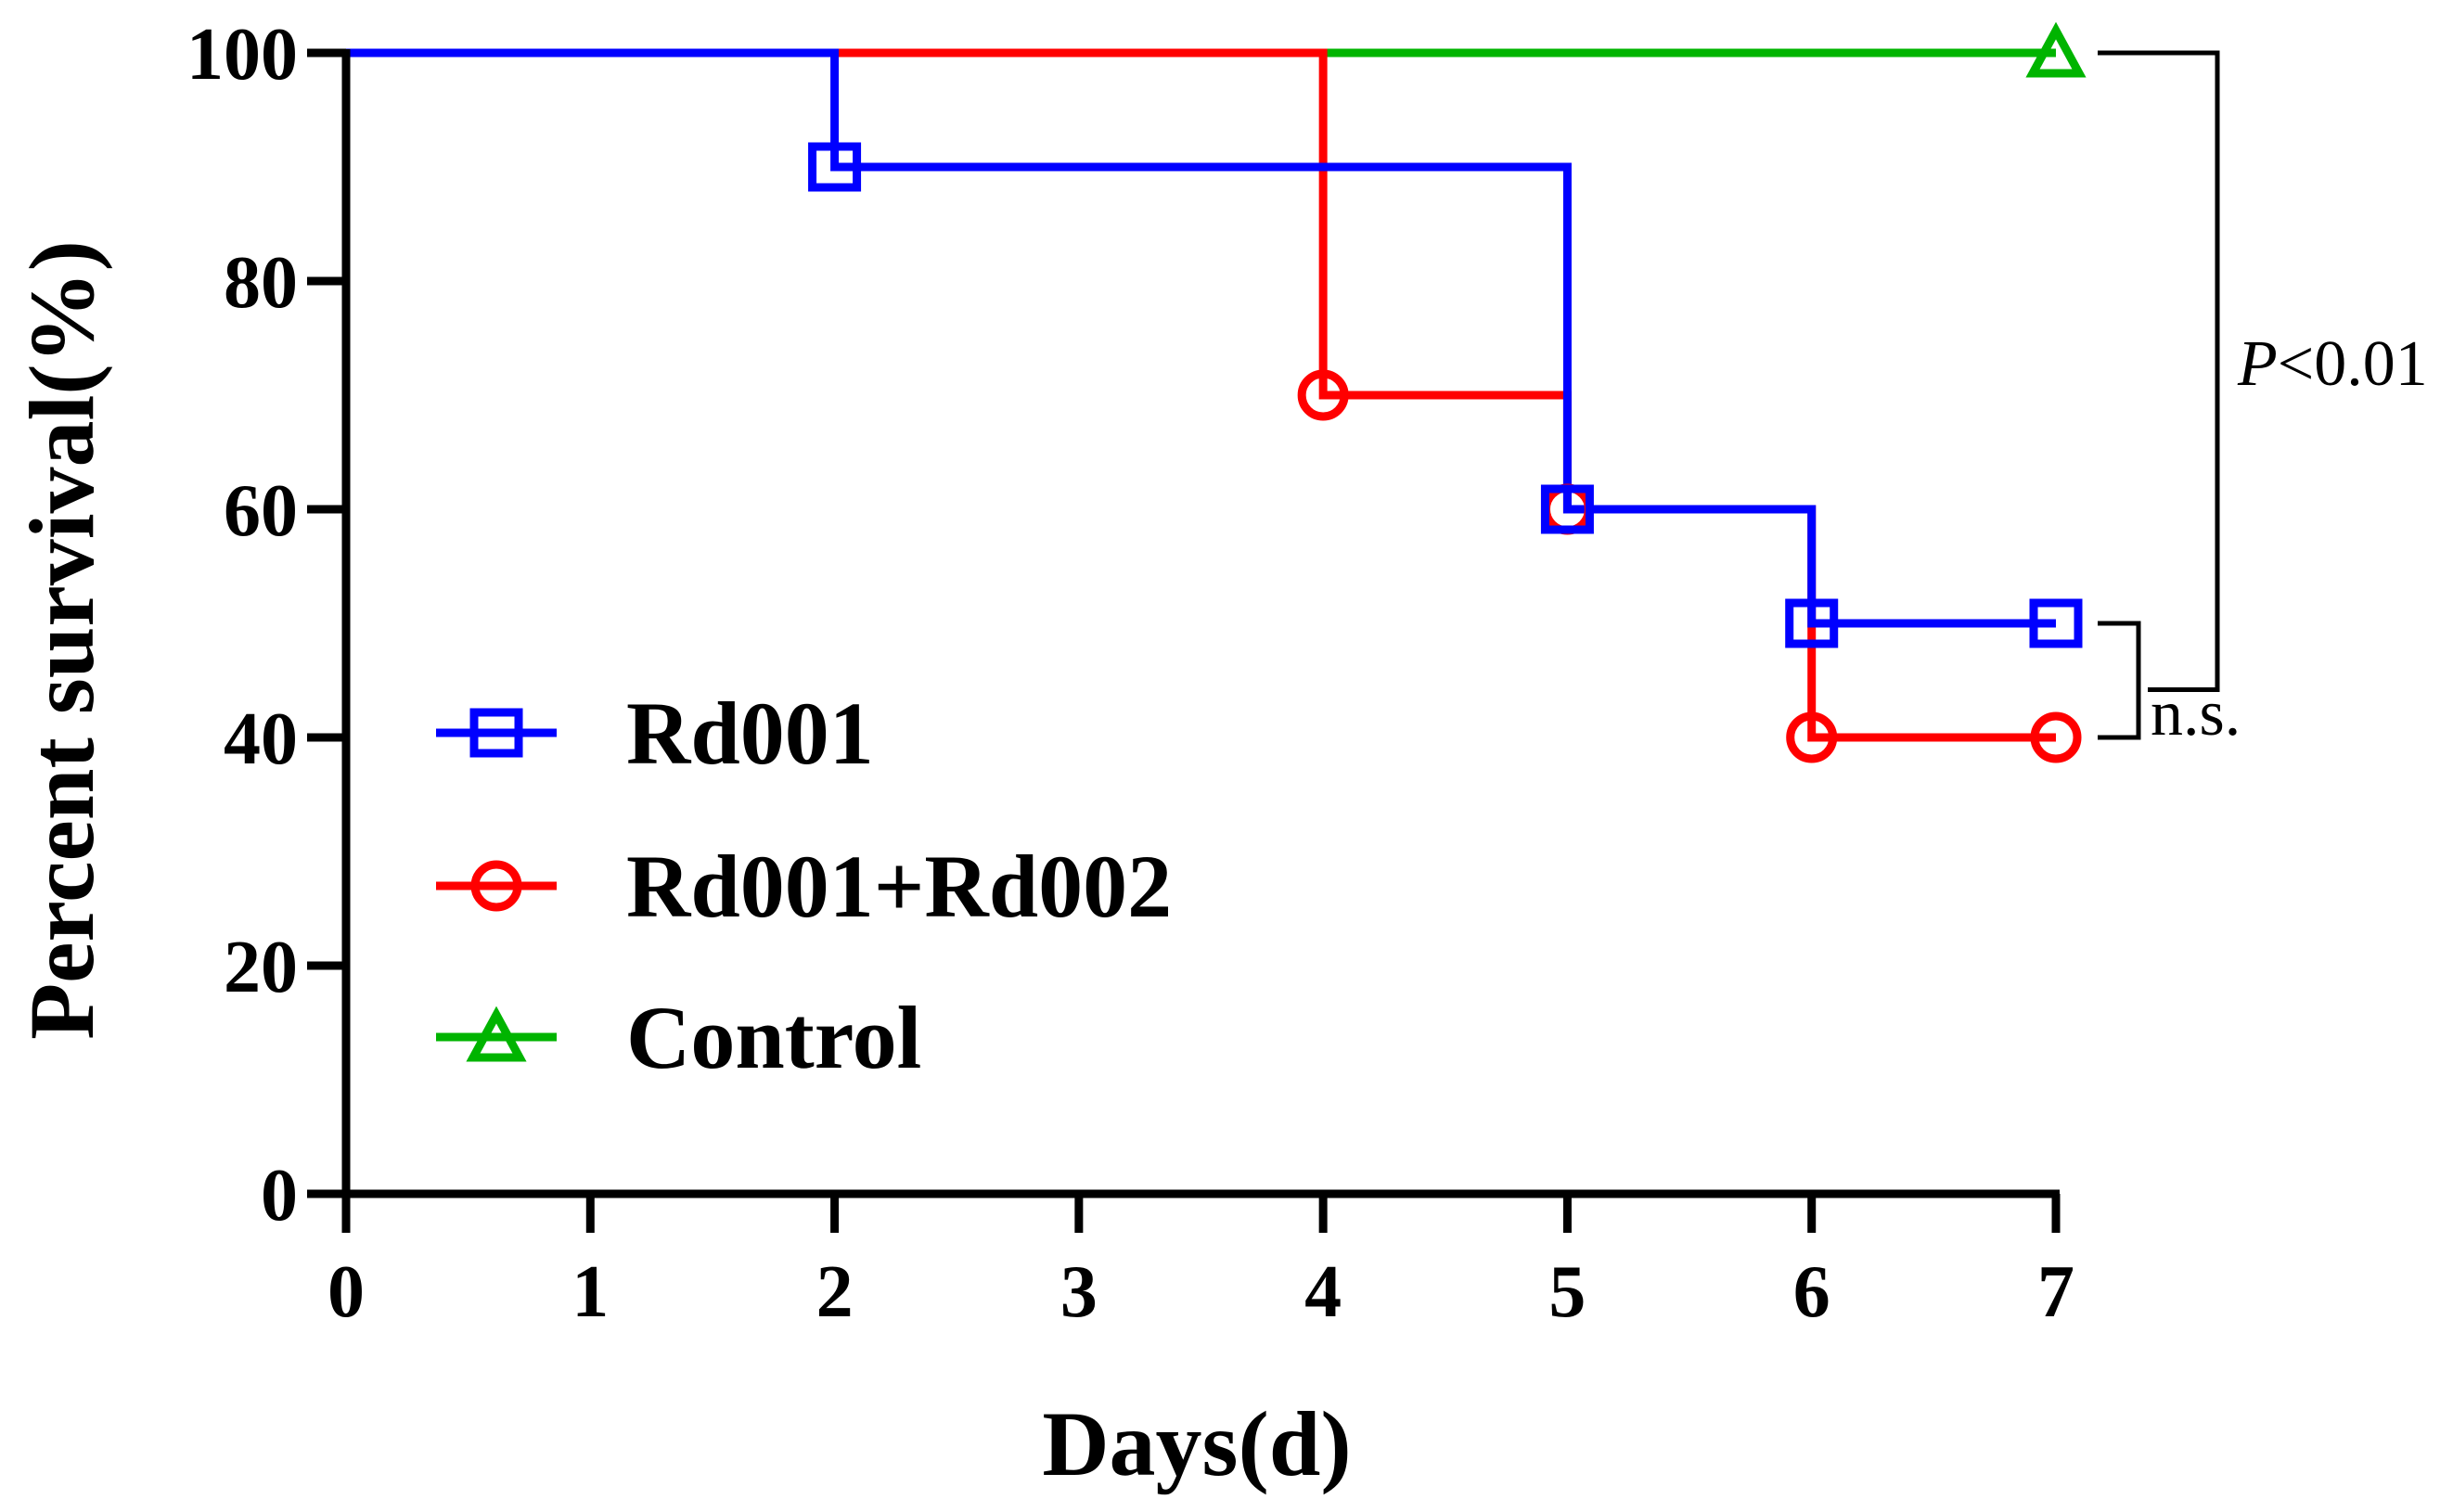 This screenshot has width=2453, height=1512. Describe the element at coordinates (261, 968) in the screenshot. I see `y-tick-label: 20` at that location.